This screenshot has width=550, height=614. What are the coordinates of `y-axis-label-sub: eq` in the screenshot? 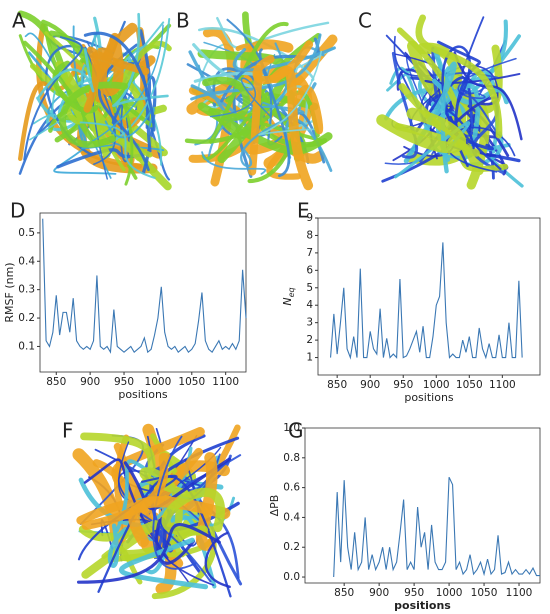 It's located at (291, 292).